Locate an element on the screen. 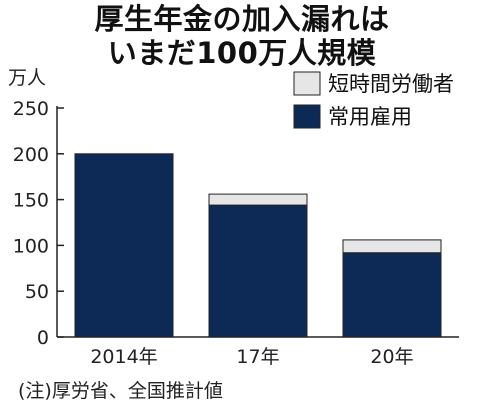 The image size is (484, 415). legend-swatch-regular is located at coordinates (307, 116).